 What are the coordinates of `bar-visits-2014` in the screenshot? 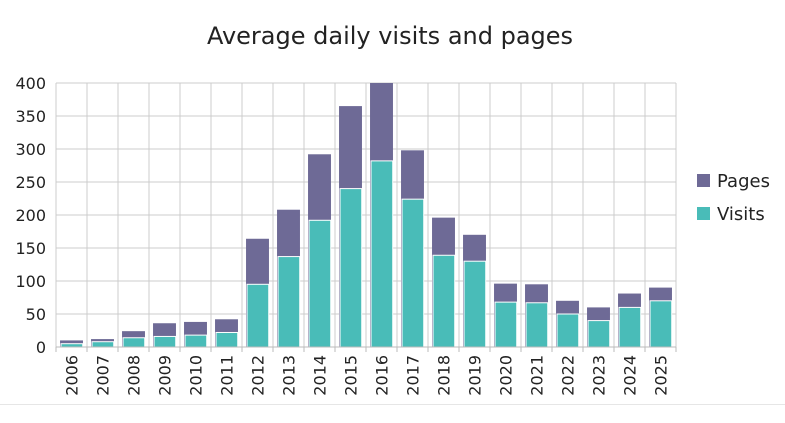 It's located at (320, 283).